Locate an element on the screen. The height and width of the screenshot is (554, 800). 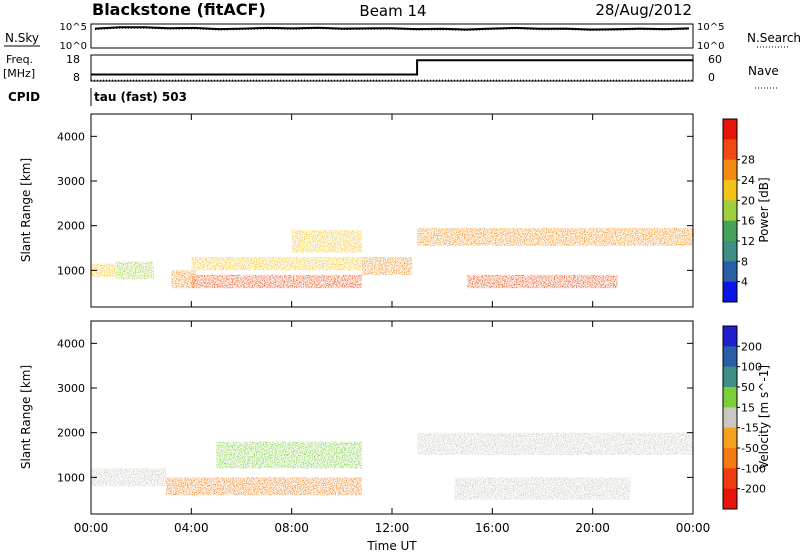
noise-panel-frame is located at coordinates (392, 36).